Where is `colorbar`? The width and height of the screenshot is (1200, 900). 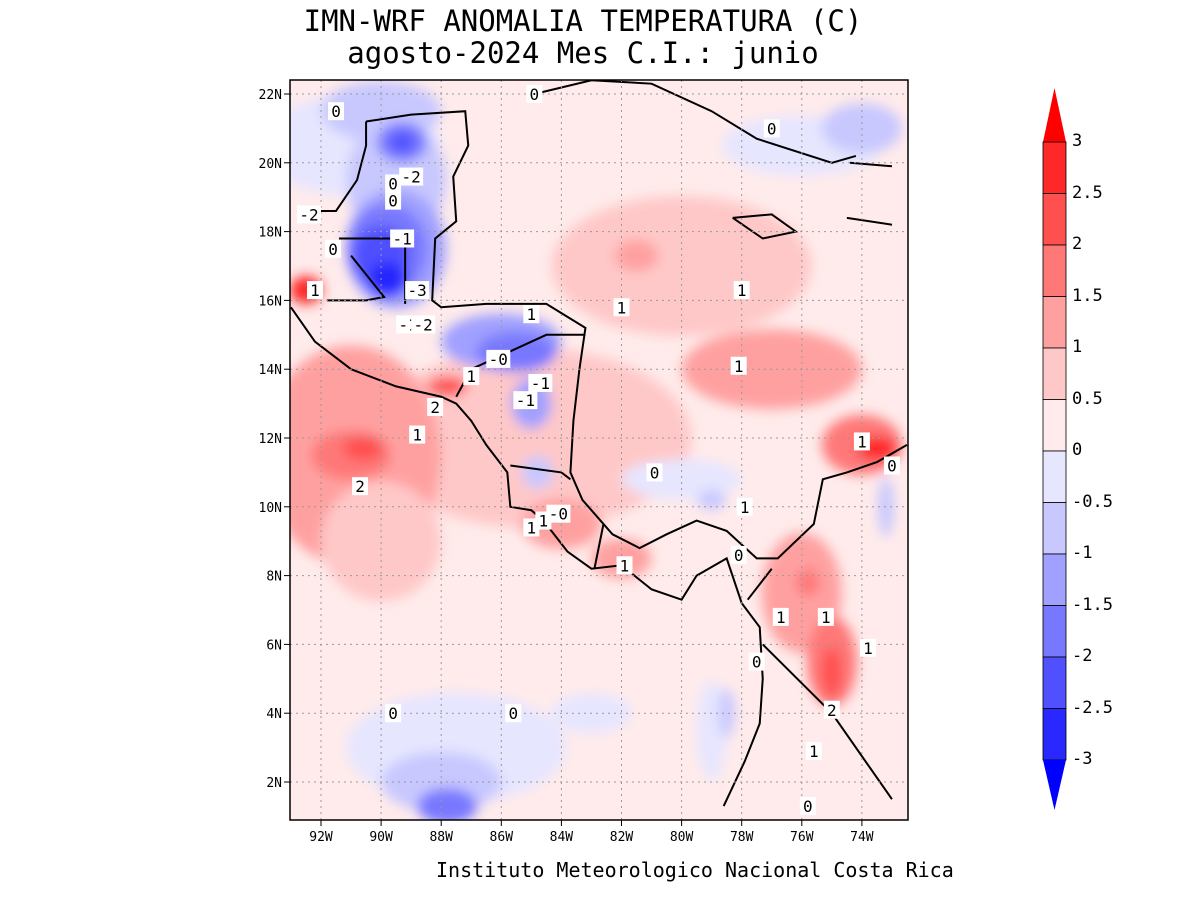
colorbar is located at coordinates (1054, 449).